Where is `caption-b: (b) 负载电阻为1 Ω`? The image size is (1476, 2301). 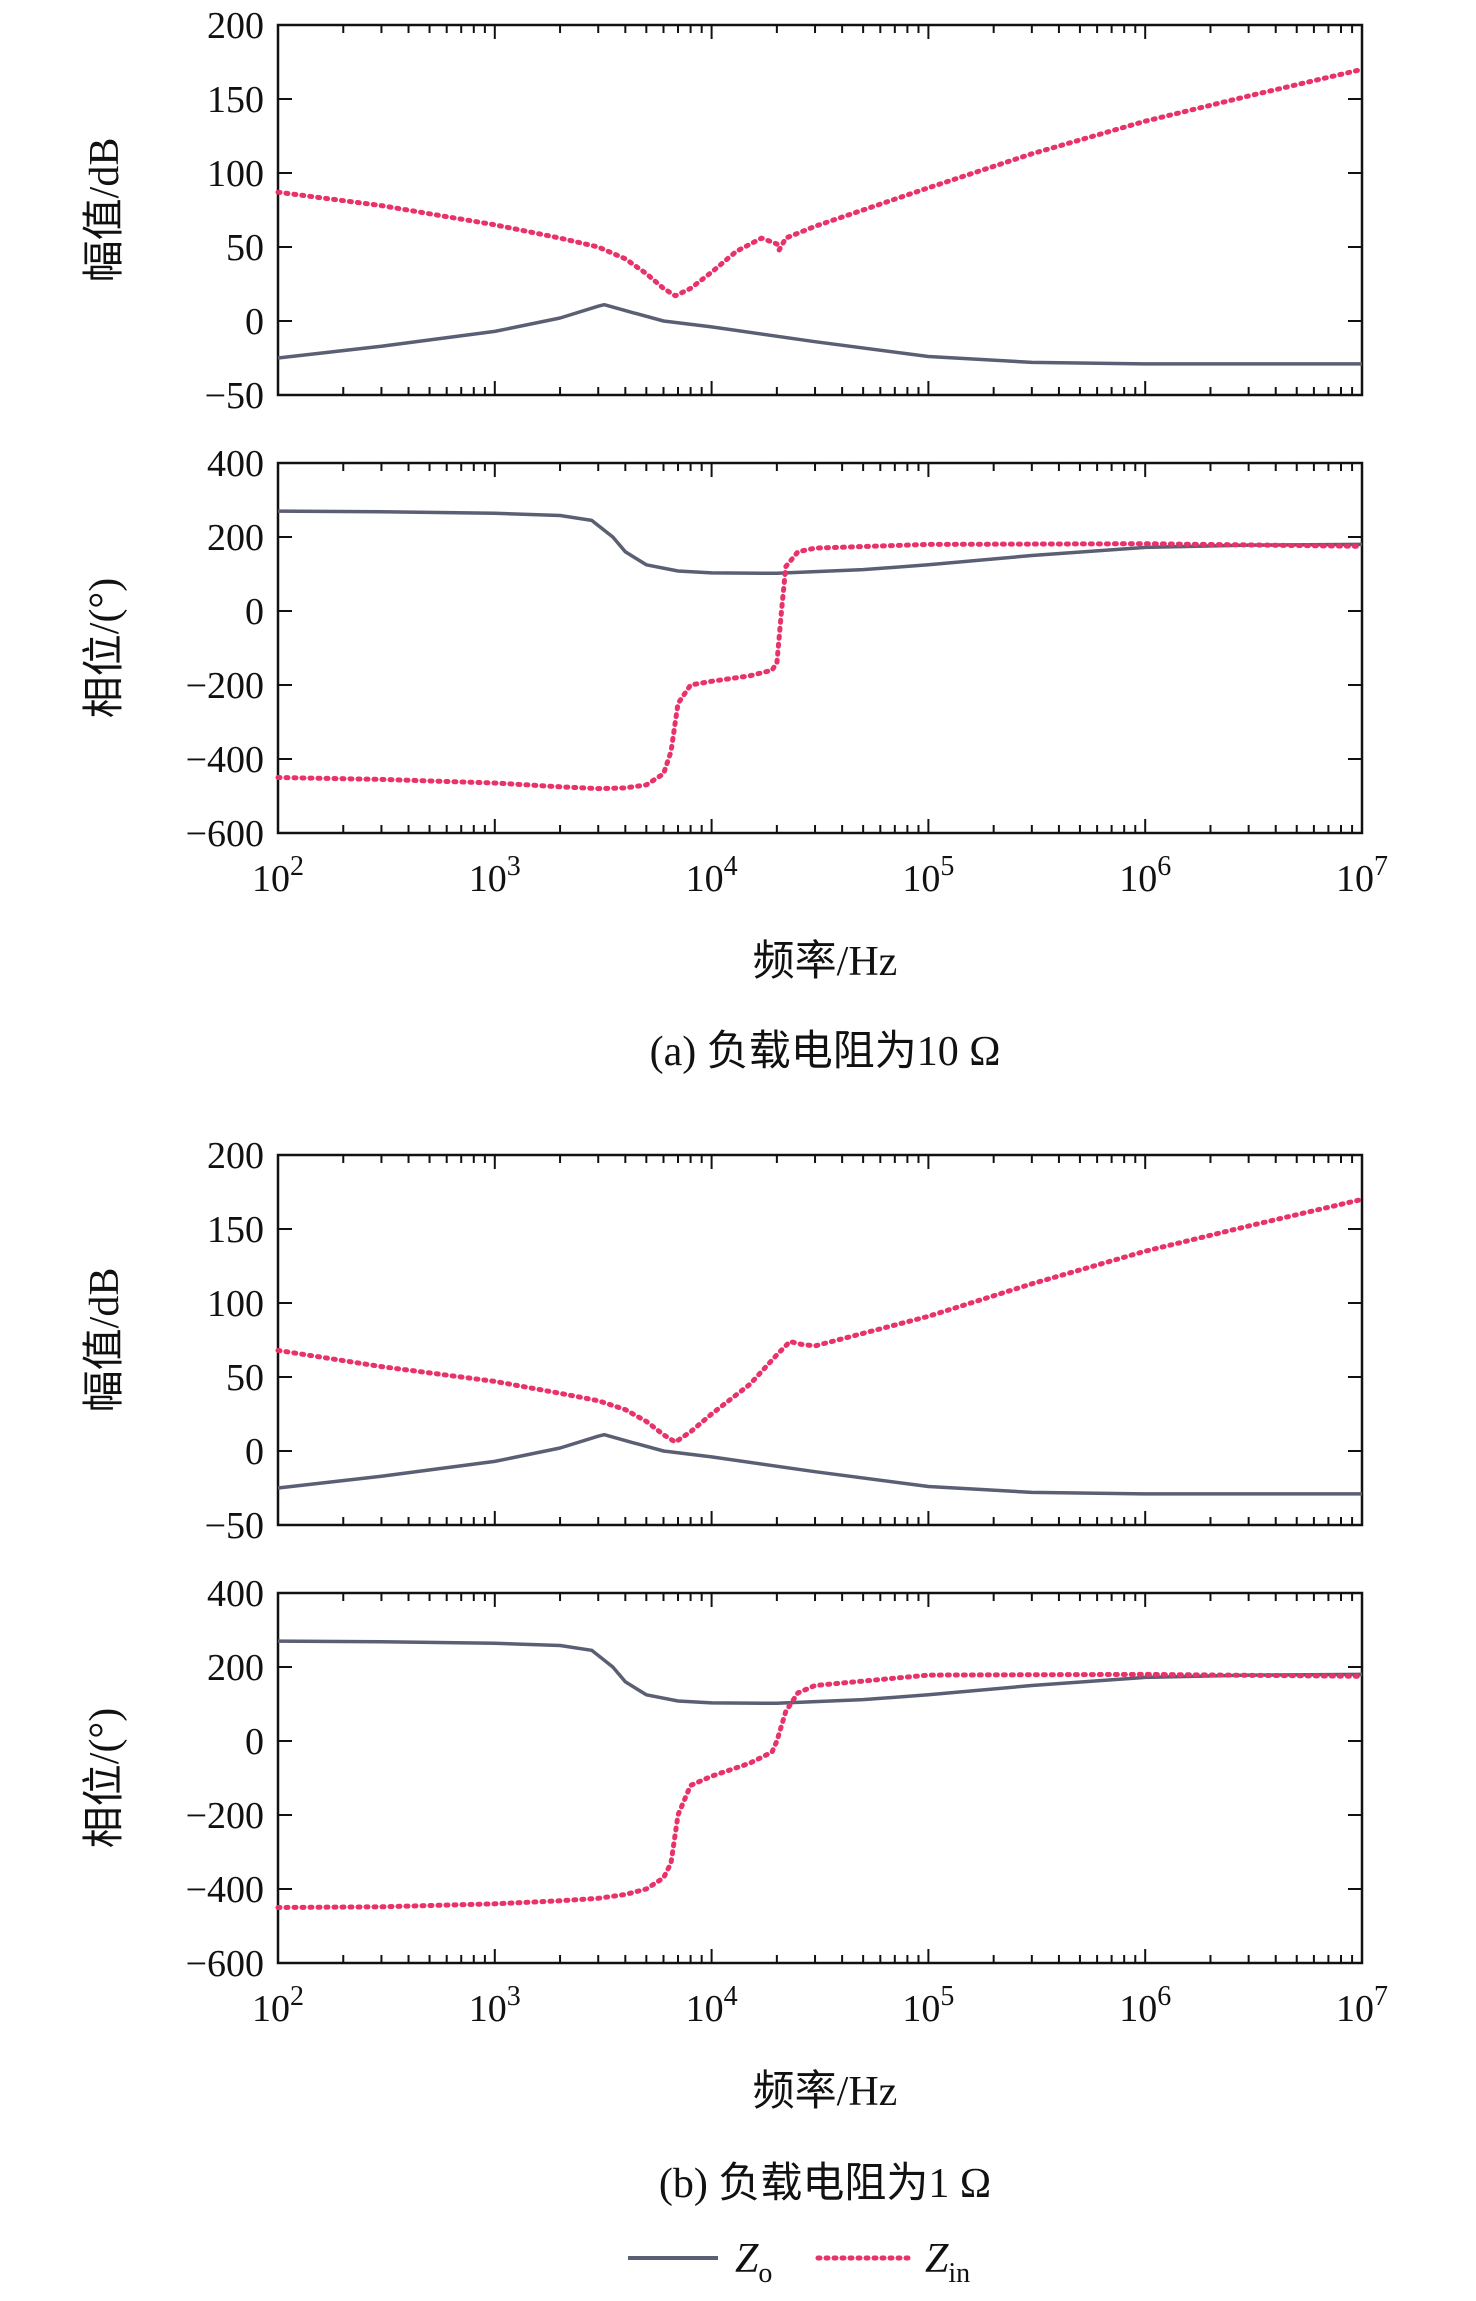
caption-b: (b) 负载电阻为1 Ω is located at coordinates (825, 2184).